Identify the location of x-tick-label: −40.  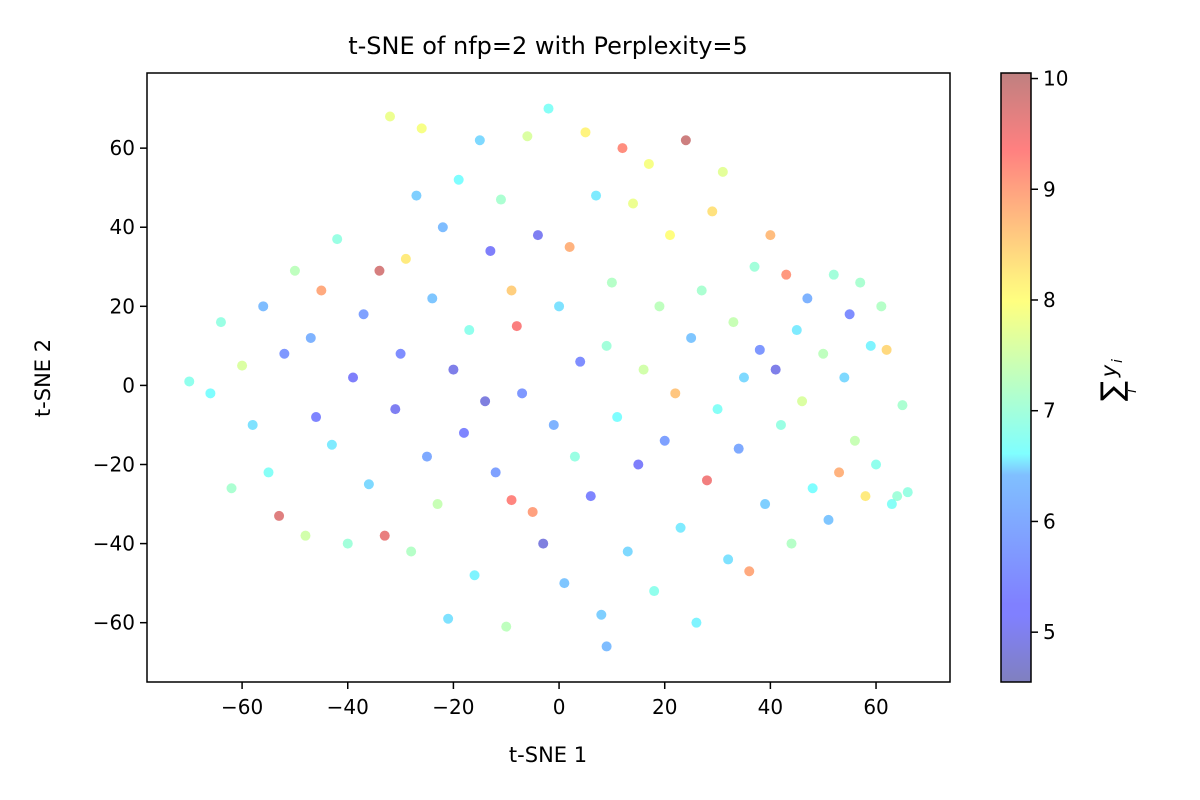
(348, 707).